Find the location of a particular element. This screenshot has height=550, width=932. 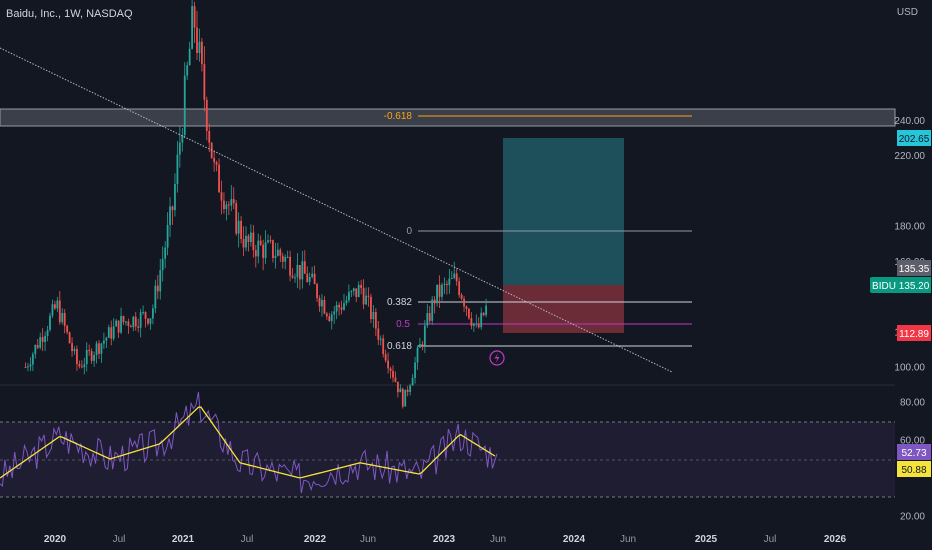

target-badge is located at coordinates (914, 138).